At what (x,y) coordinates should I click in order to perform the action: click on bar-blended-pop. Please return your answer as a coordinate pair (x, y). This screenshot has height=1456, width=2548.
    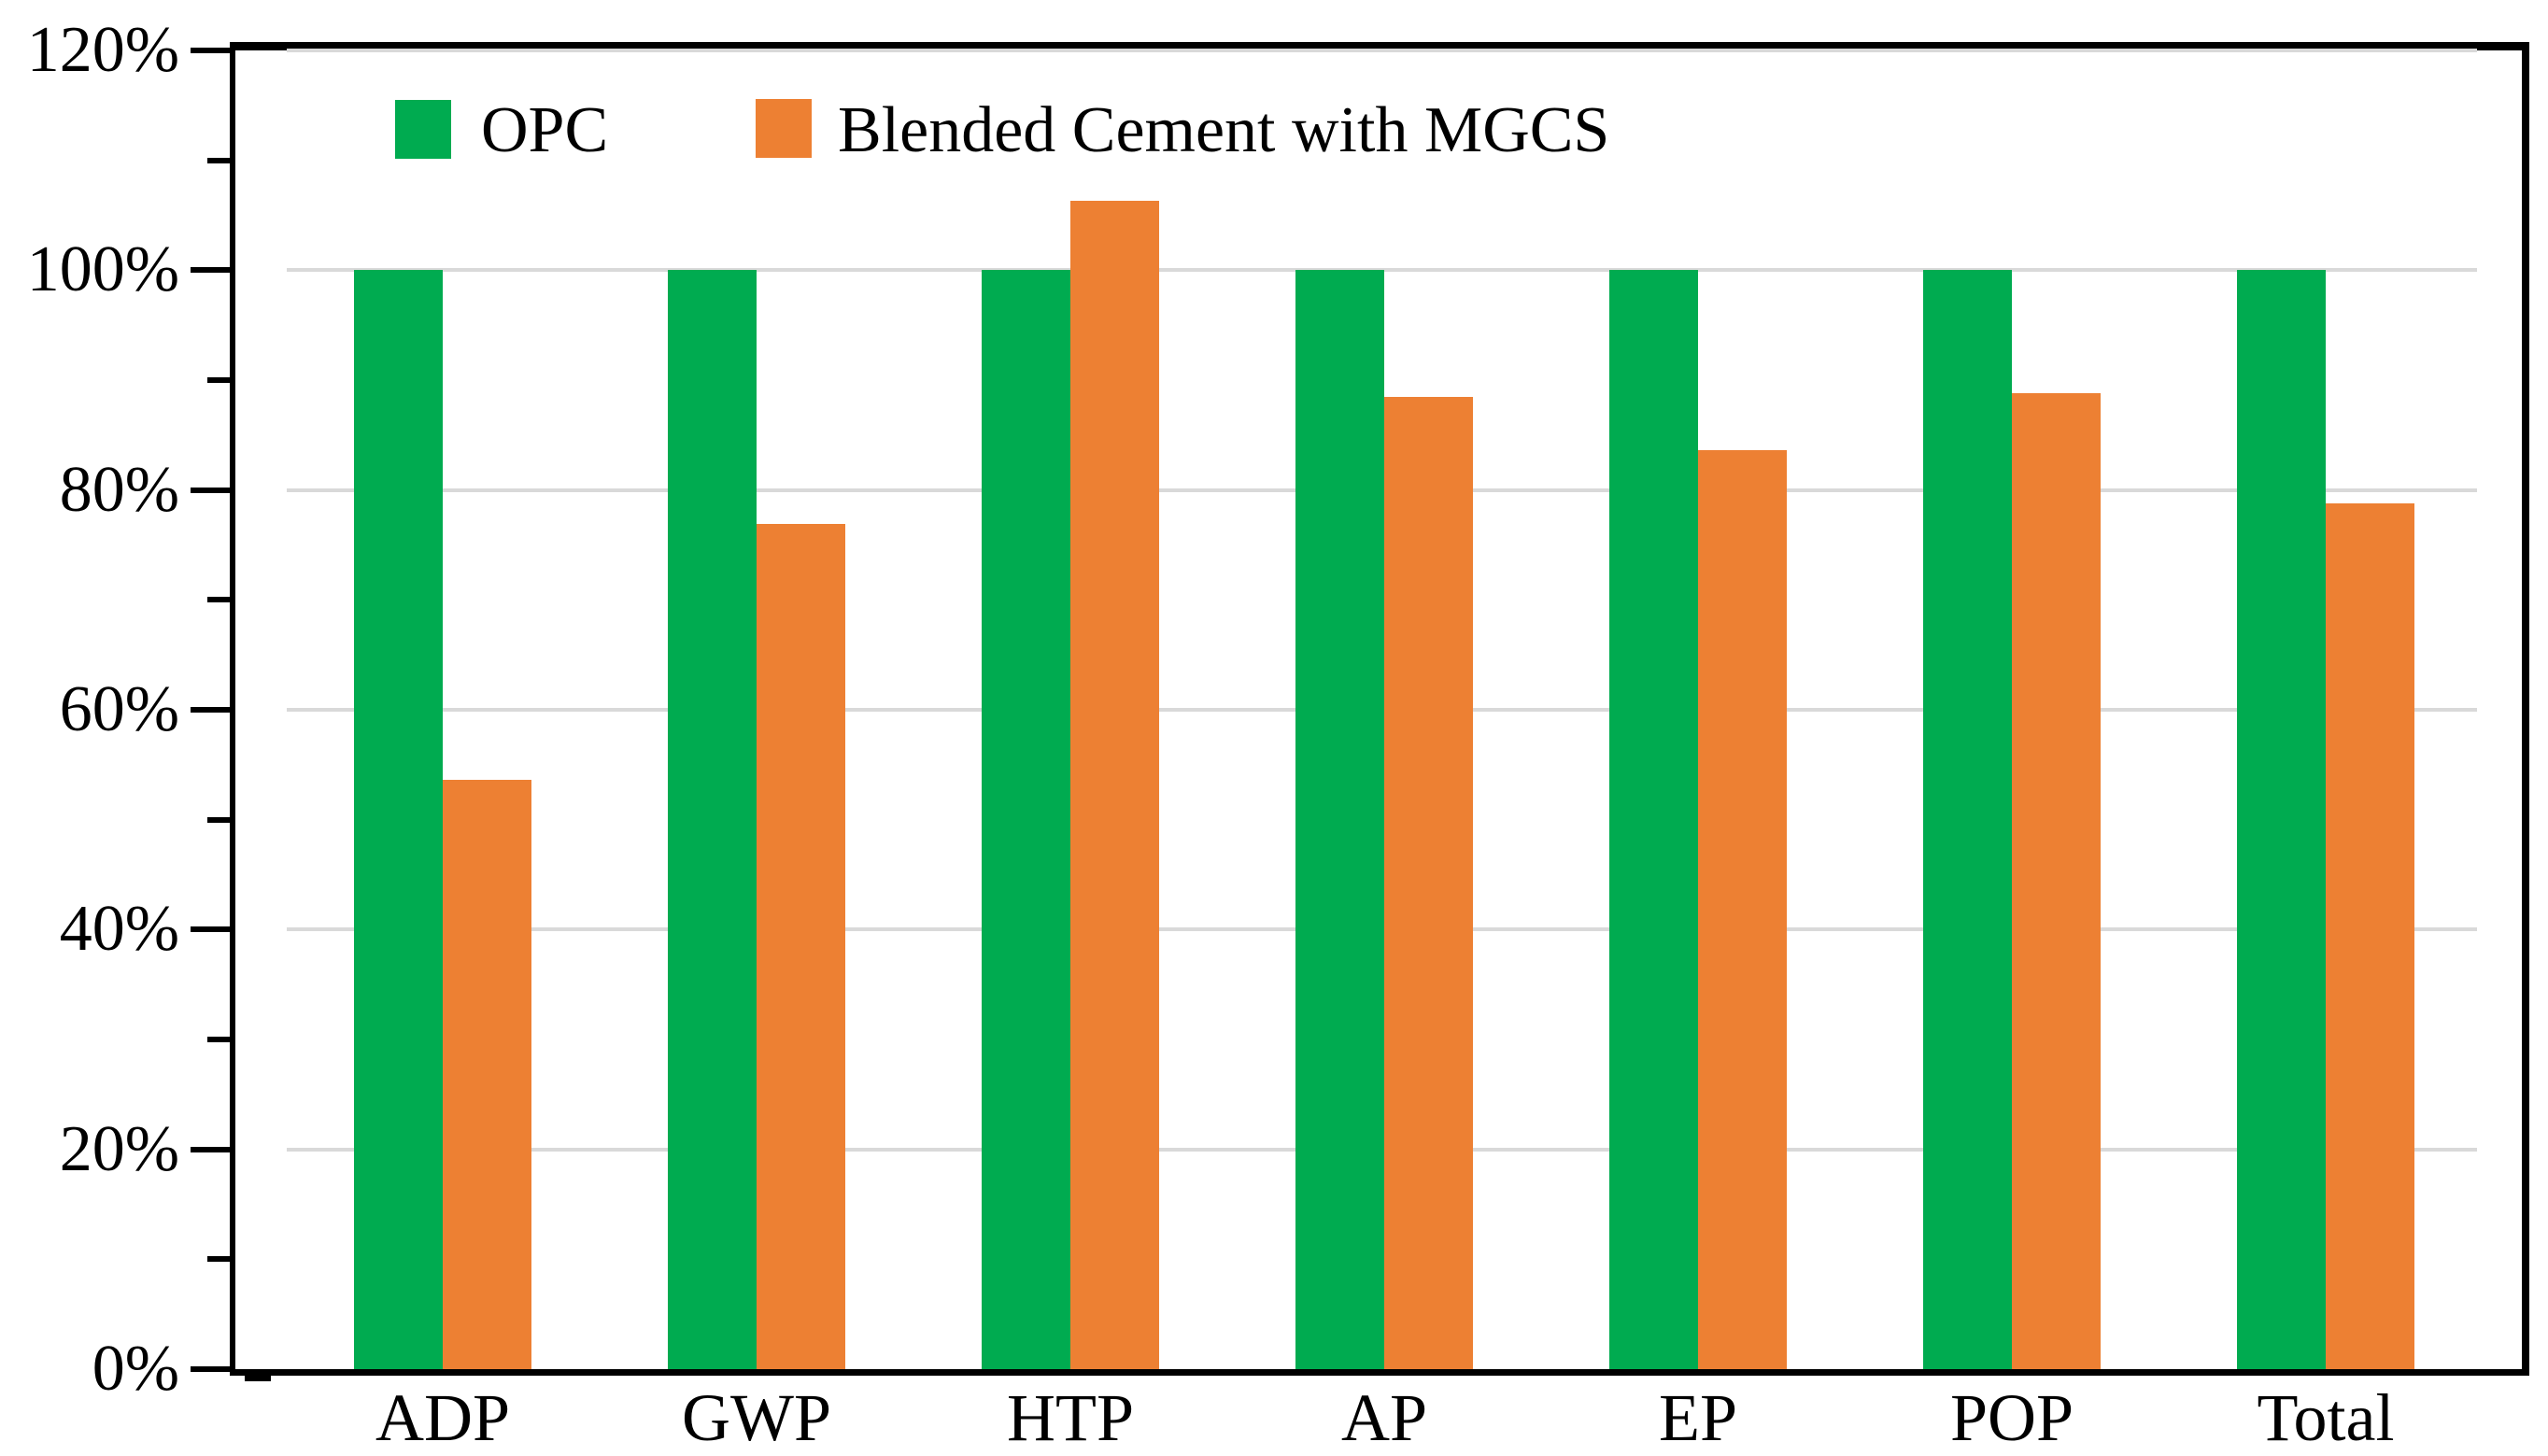
    Looking at the image, I should click on (2056, 881).